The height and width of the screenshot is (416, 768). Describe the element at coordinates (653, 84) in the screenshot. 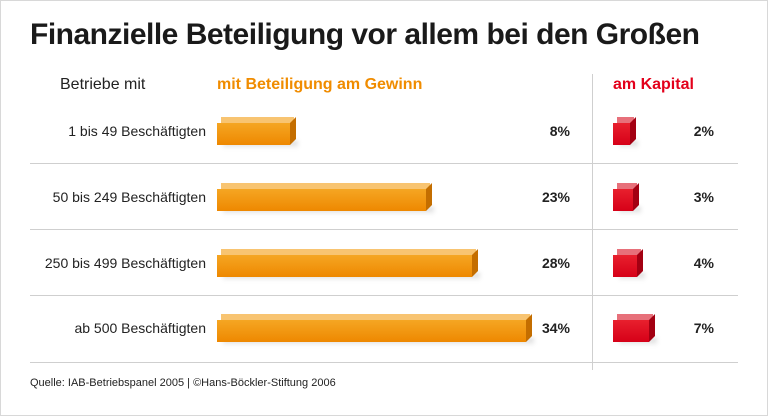

I see `capital-series-header: am Kapital` at that location.